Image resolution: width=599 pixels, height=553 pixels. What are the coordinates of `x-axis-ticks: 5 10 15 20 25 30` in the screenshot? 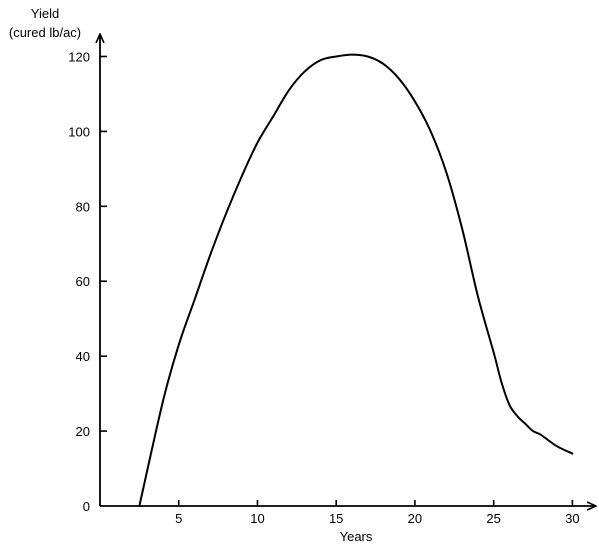 It's located at (377, 513).